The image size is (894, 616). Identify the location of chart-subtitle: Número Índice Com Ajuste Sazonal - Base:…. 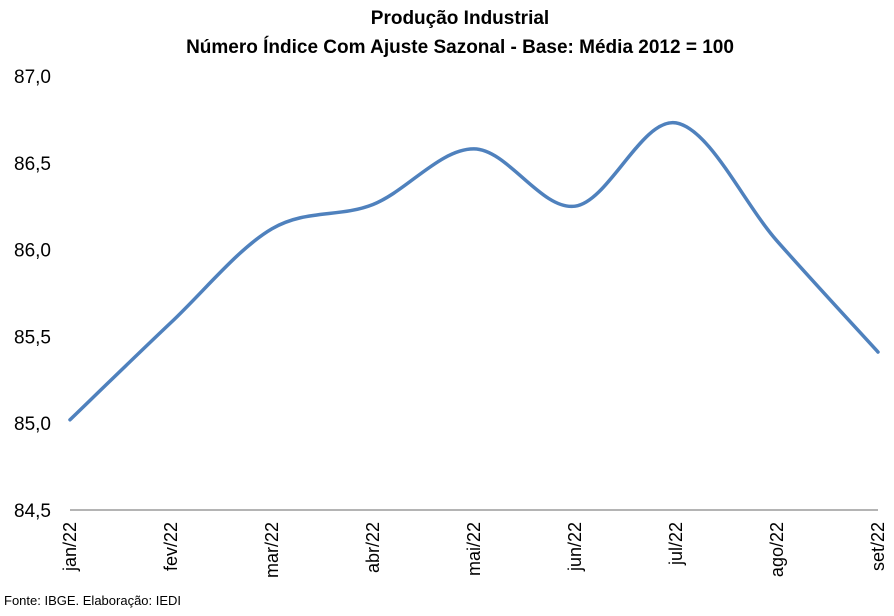
(460, 47).